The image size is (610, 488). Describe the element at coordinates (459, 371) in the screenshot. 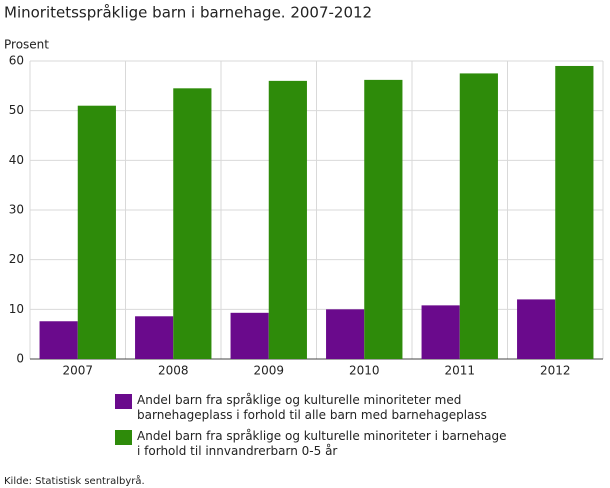

I see `x-tick-label: 2011` at that location.